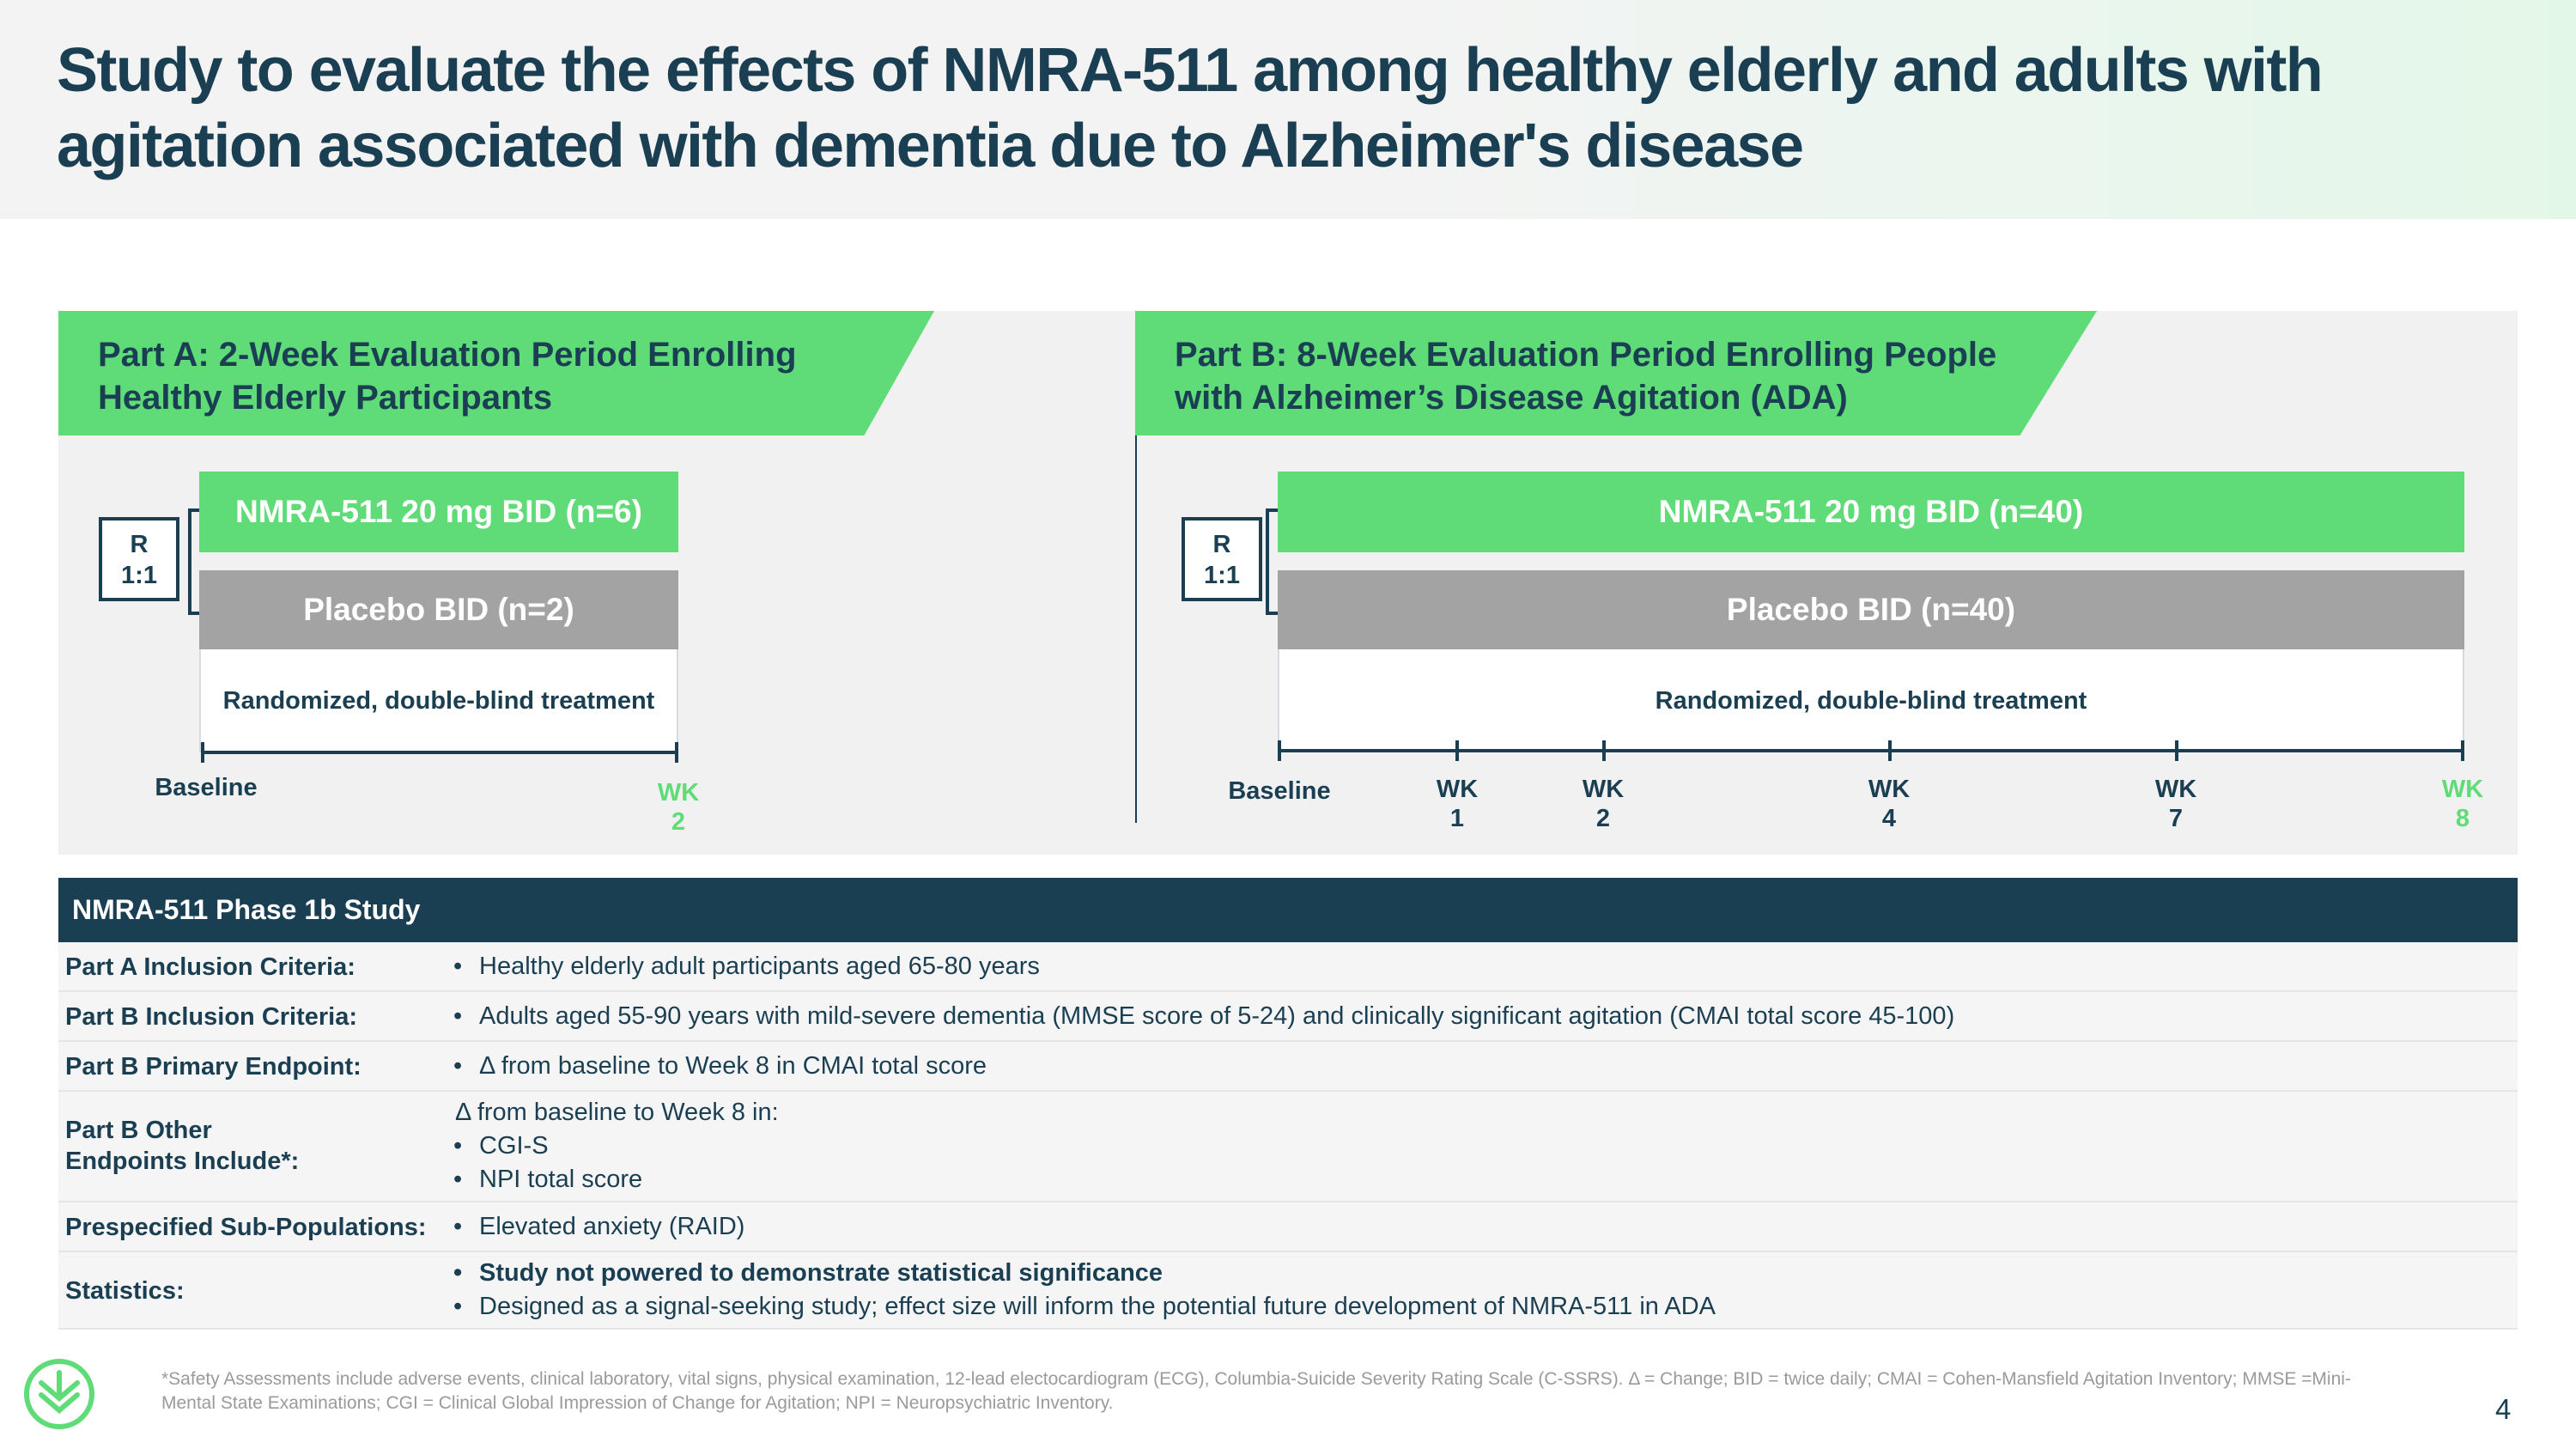  I want to click on part-b-tick-wk4, so click(1890, 750).